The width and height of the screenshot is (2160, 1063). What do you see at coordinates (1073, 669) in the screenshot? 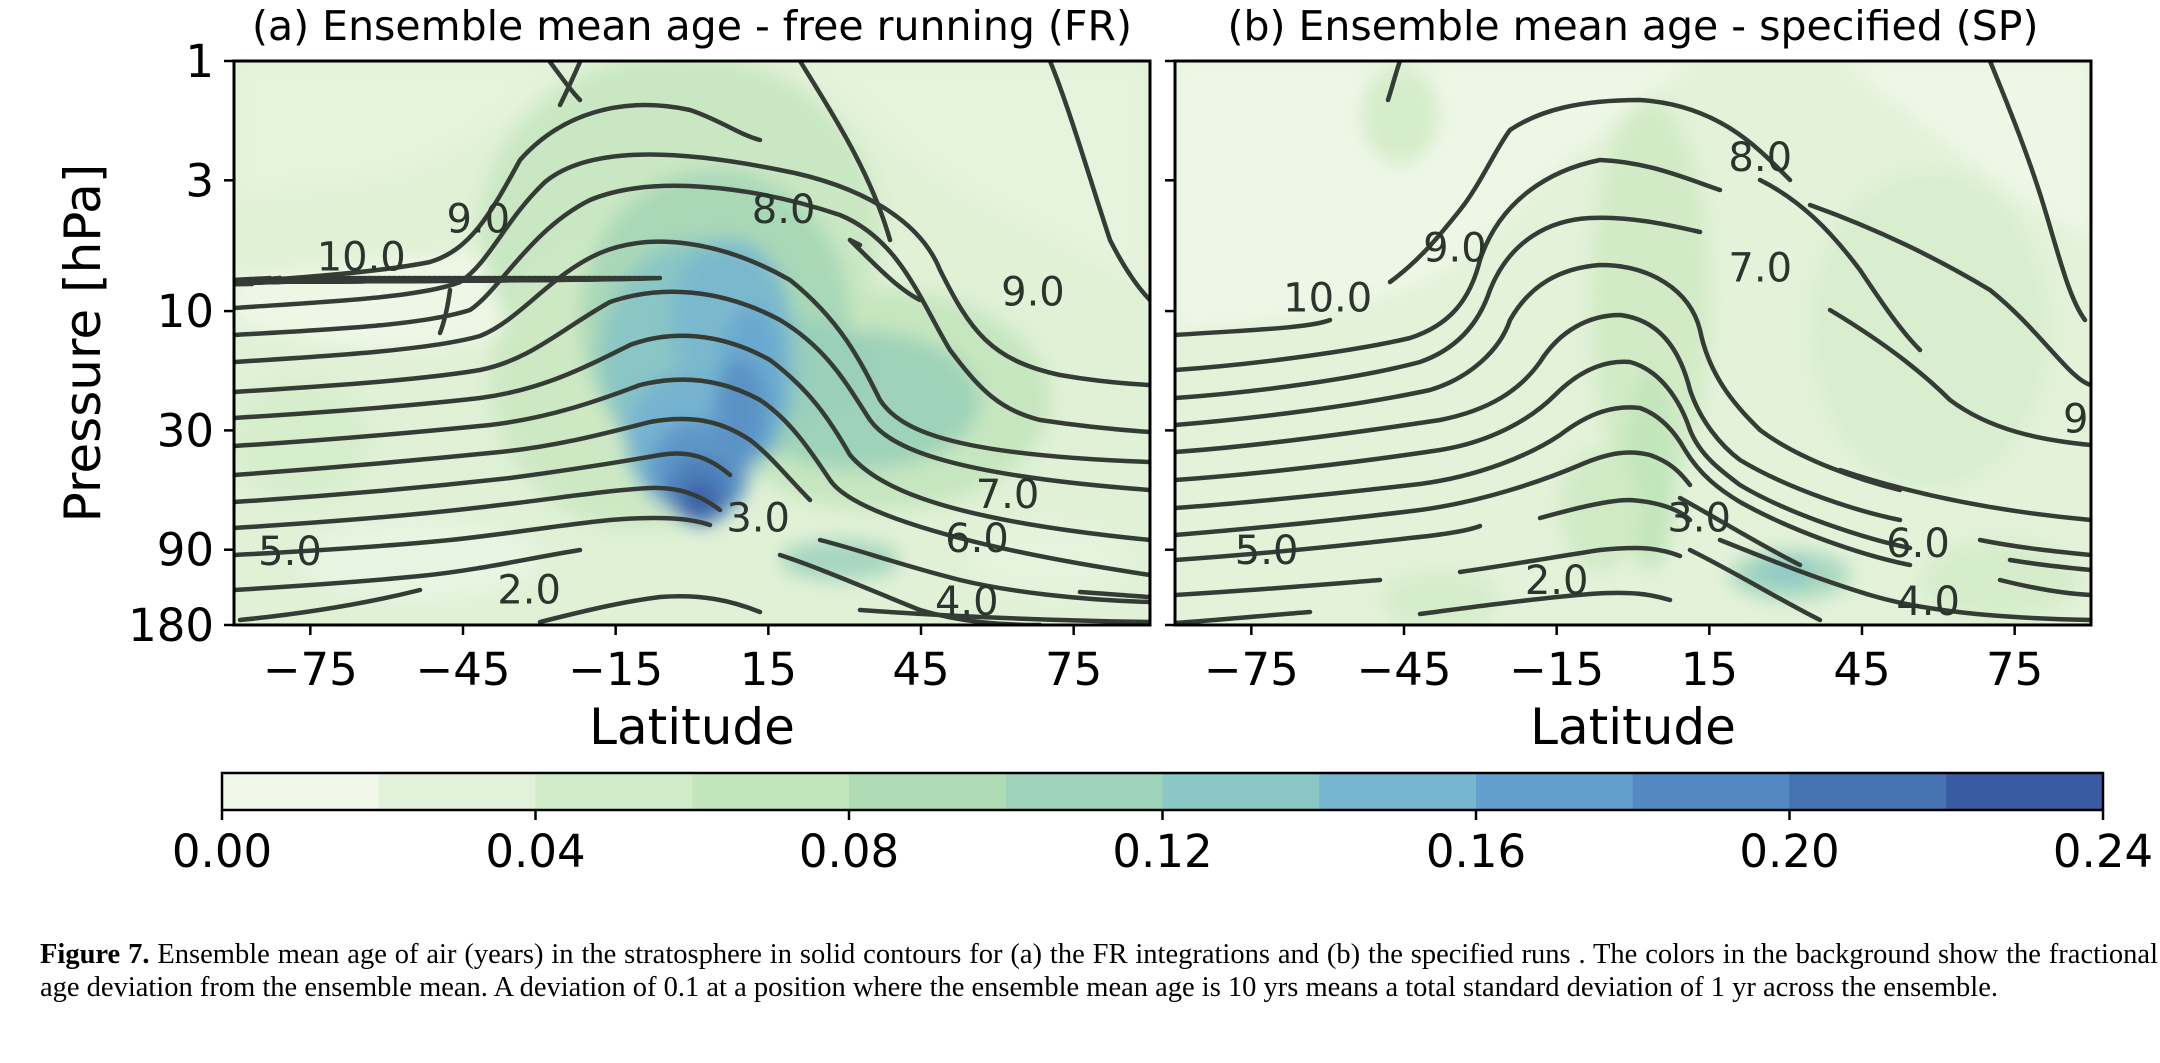
I see `x-tick-label: 75` at bounding box center [1073, 669].